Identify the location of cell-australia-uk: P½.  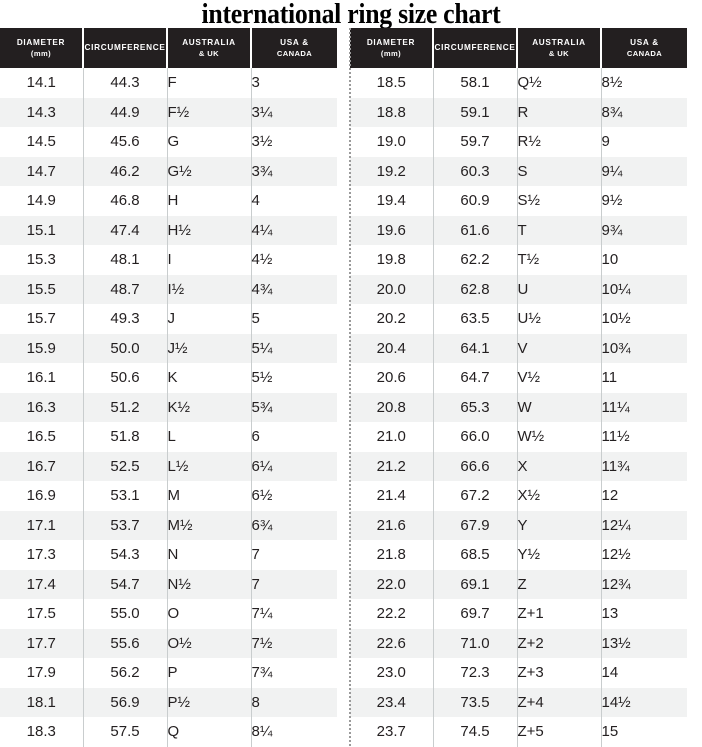
(209, 702).